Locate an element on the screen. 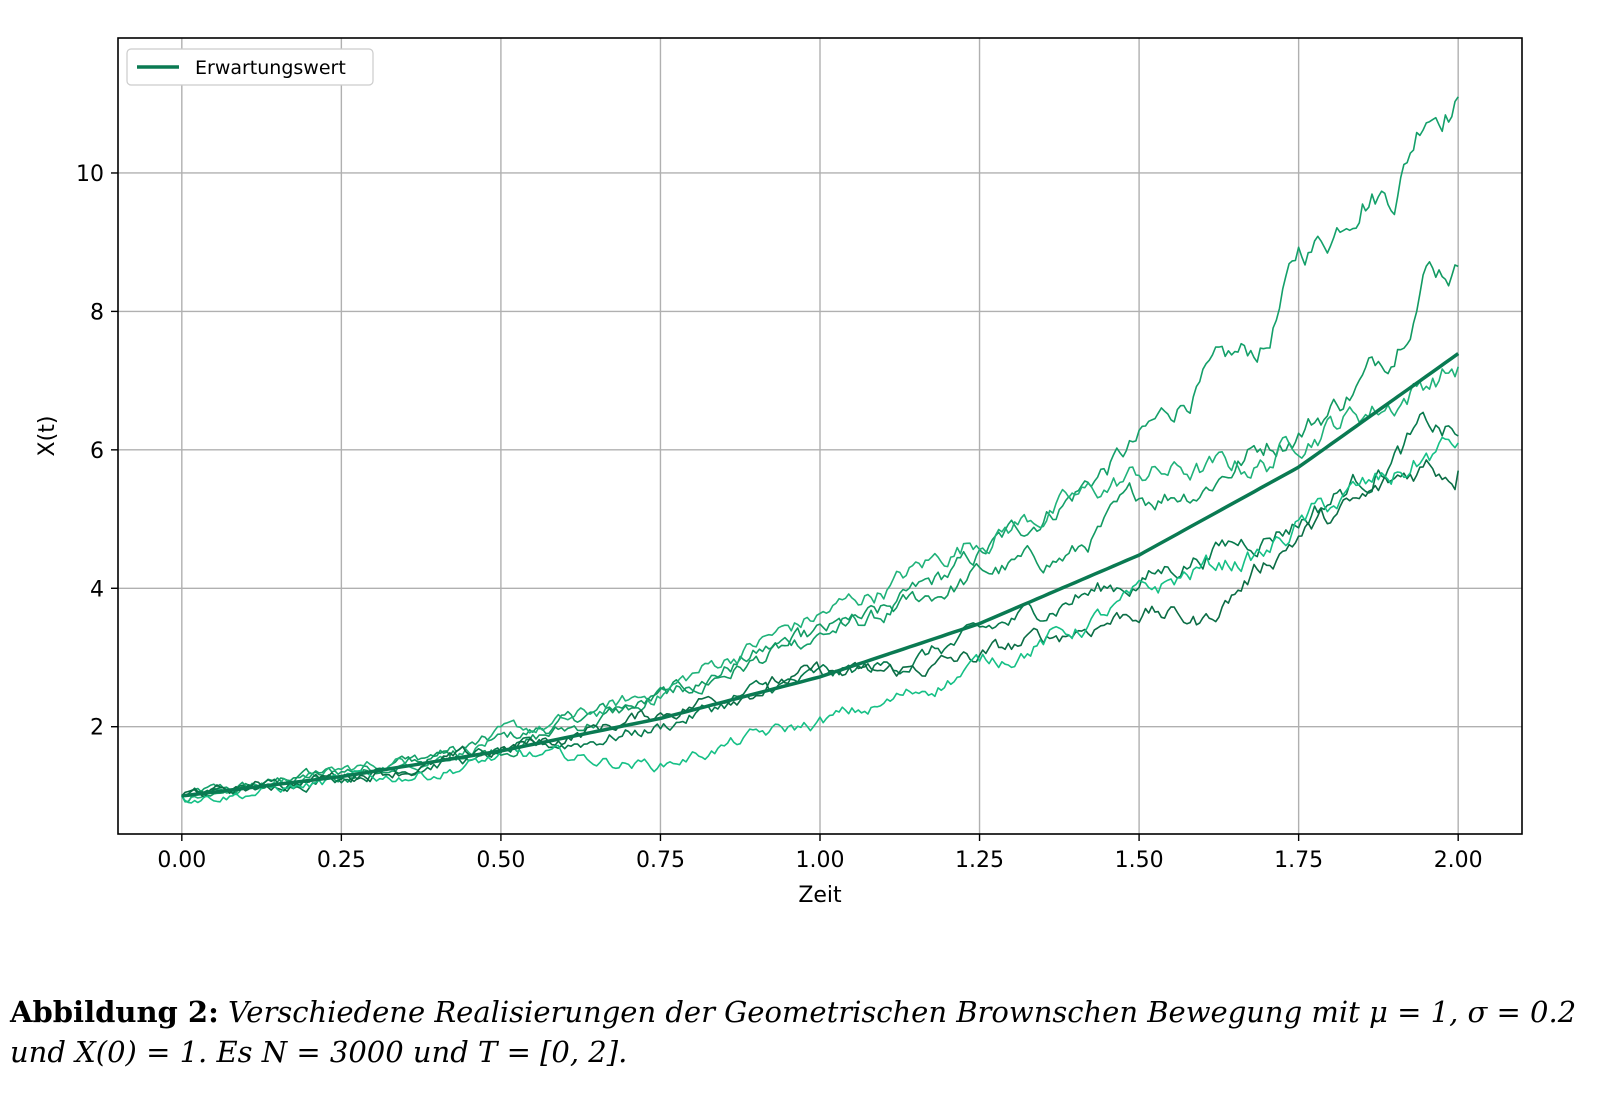 The width and height of the screenshot is (1606, 1093). x-tick-label: 1.75 is located at coordinates (1298, 860).